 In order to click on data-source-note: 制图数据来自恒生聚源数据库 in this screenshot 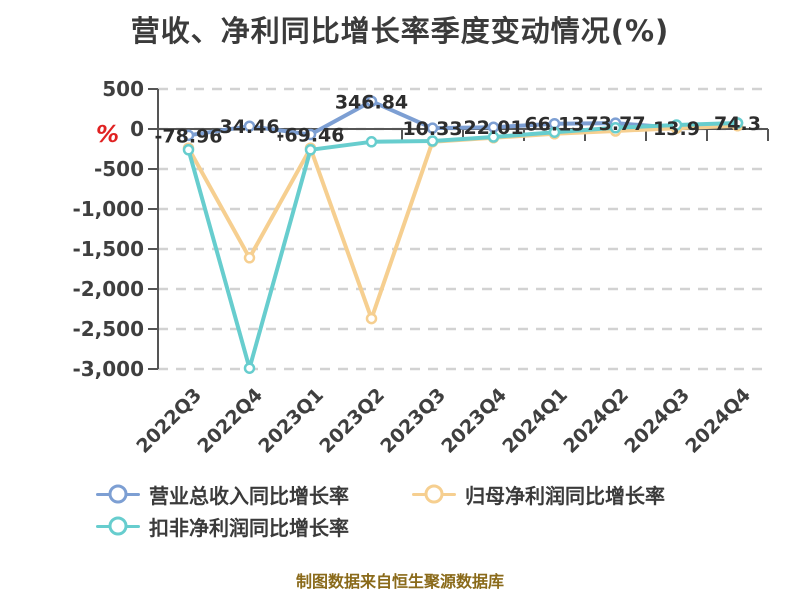, I will do `click(399, 581)`.